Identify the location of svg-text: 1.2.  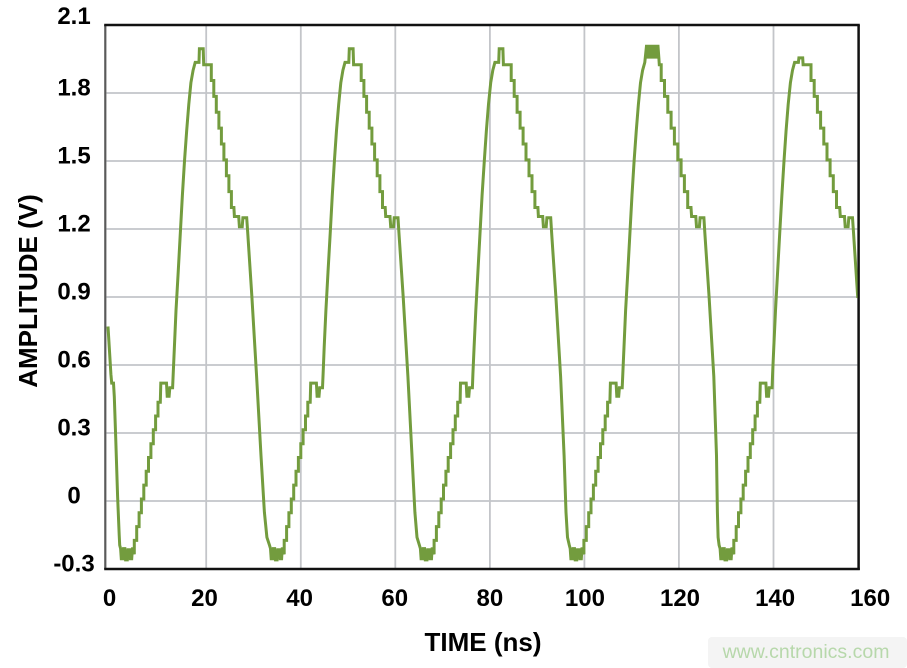
(73, 224).